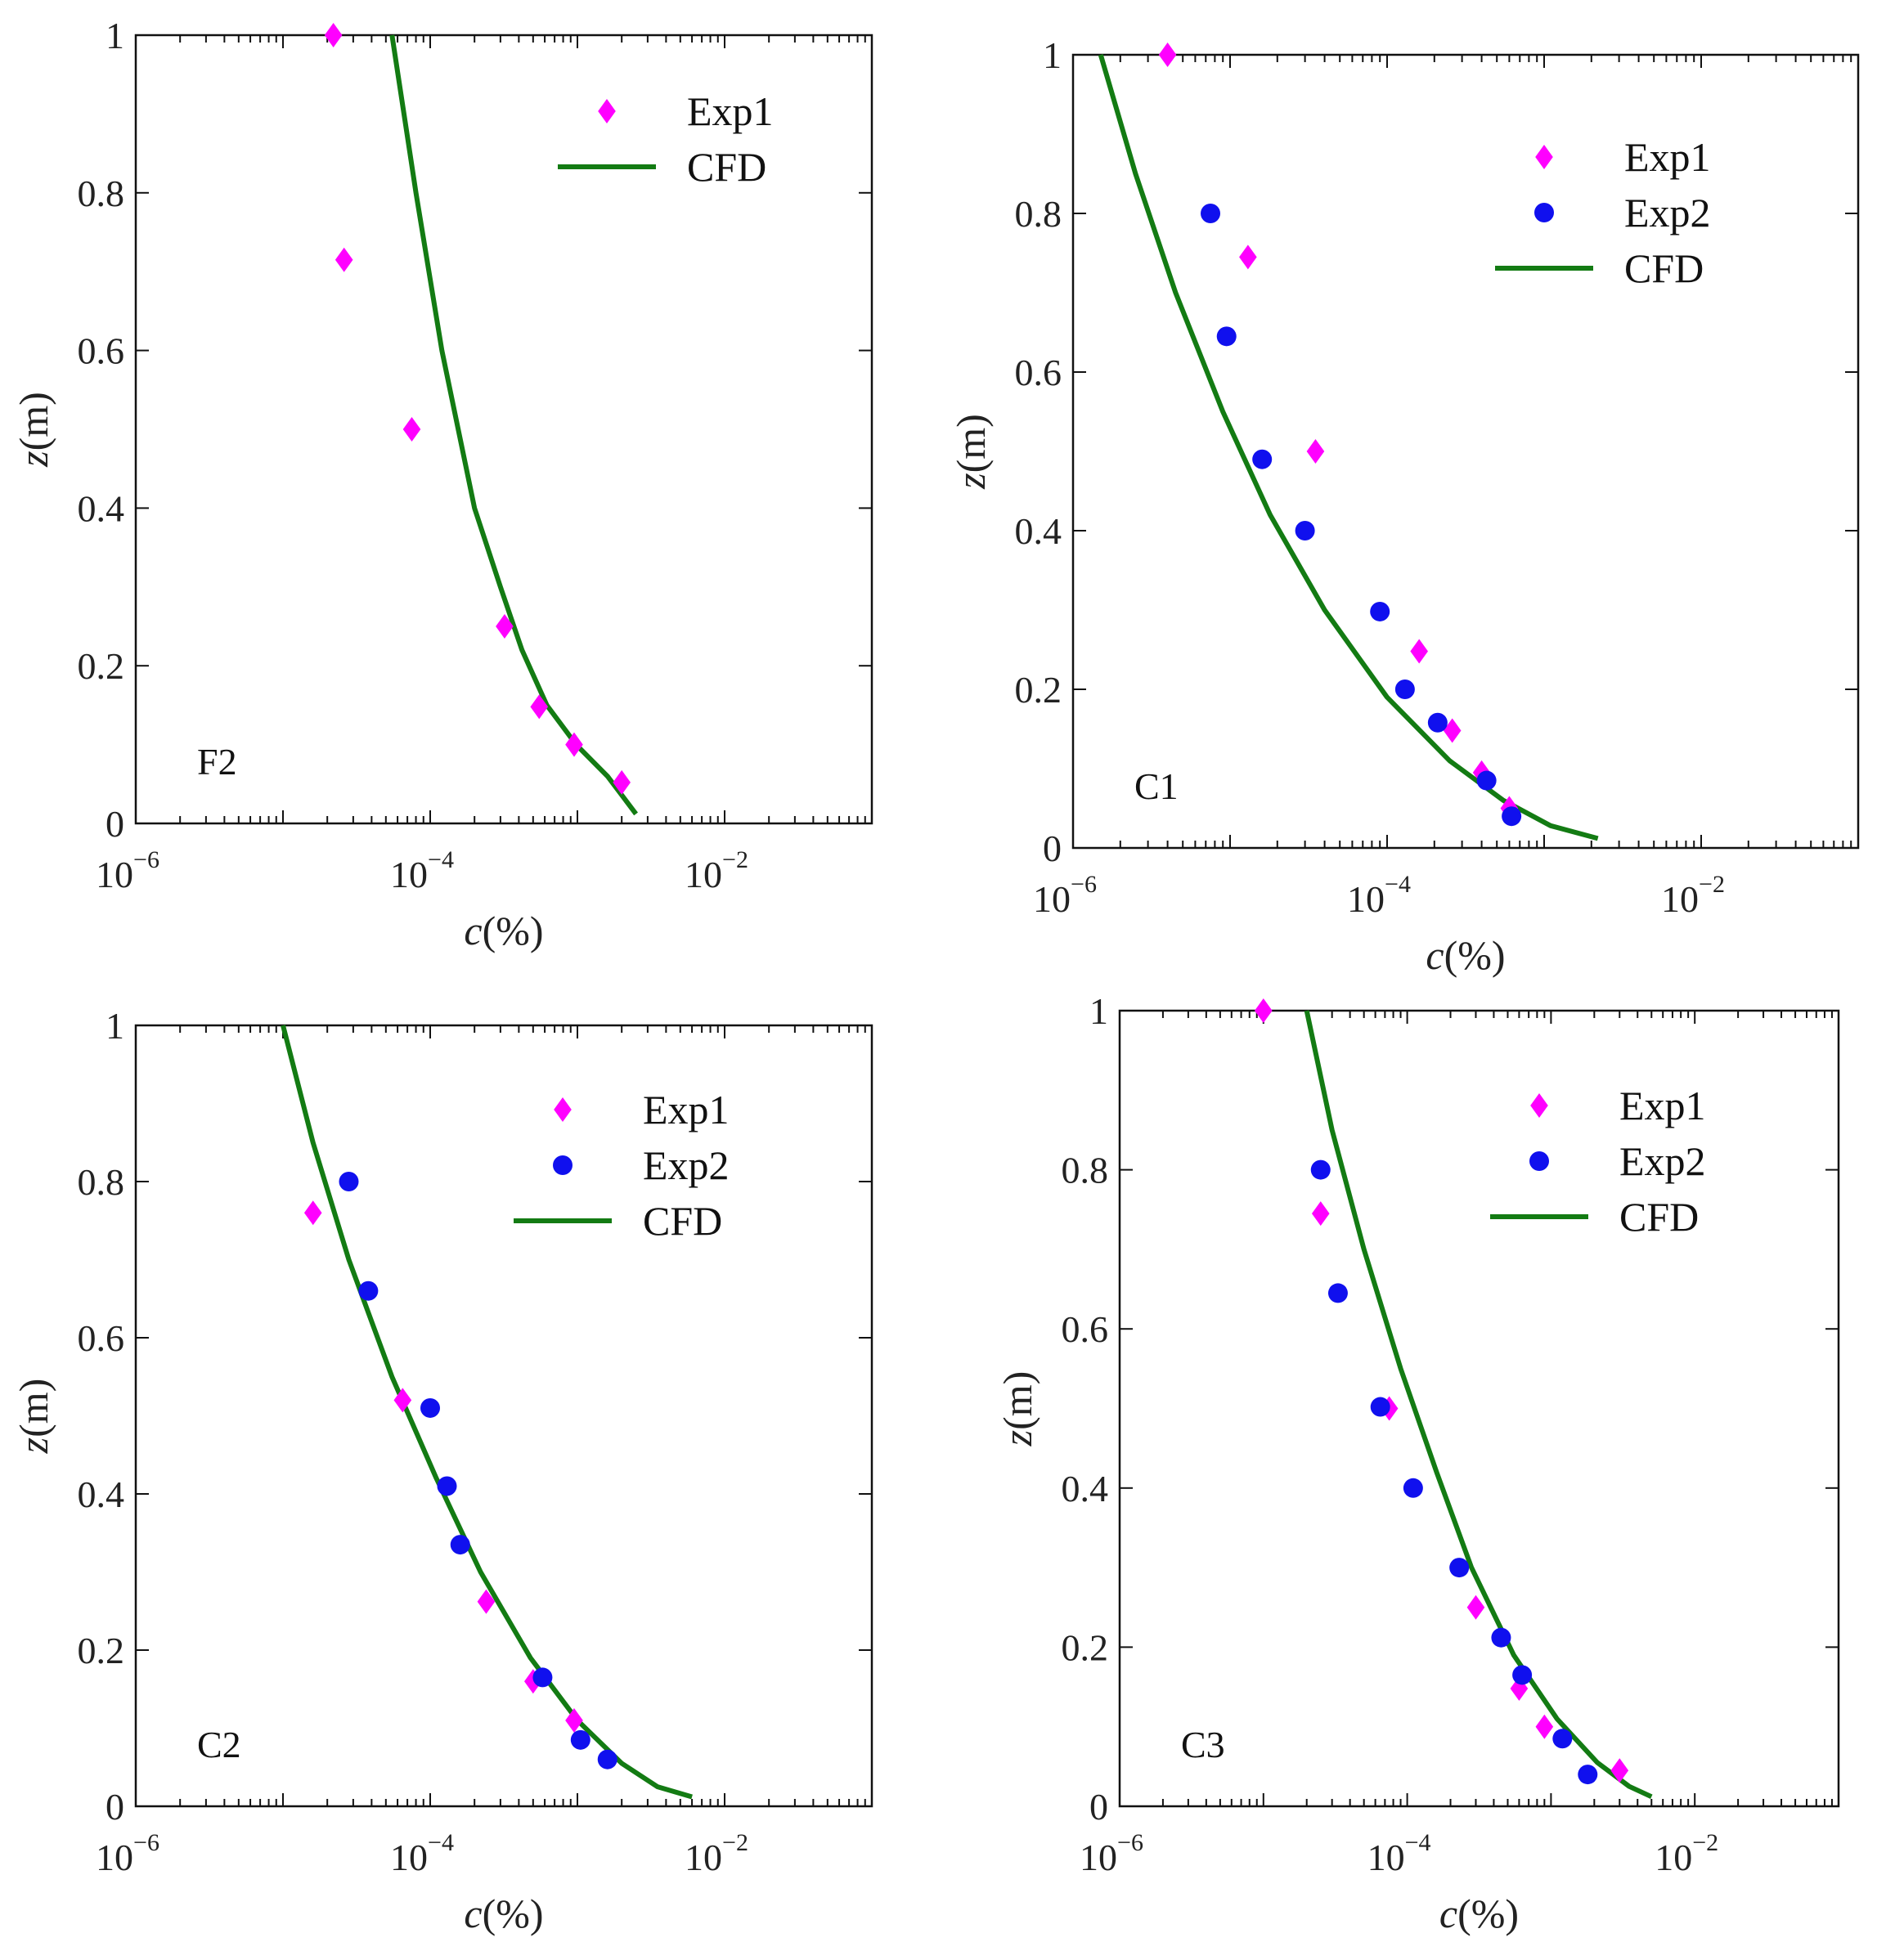 This screenshot has width=1877, height=1960. Describe the element at coordinates (217, 762) in the screenshot. I see `panel-label: F2` at that location.